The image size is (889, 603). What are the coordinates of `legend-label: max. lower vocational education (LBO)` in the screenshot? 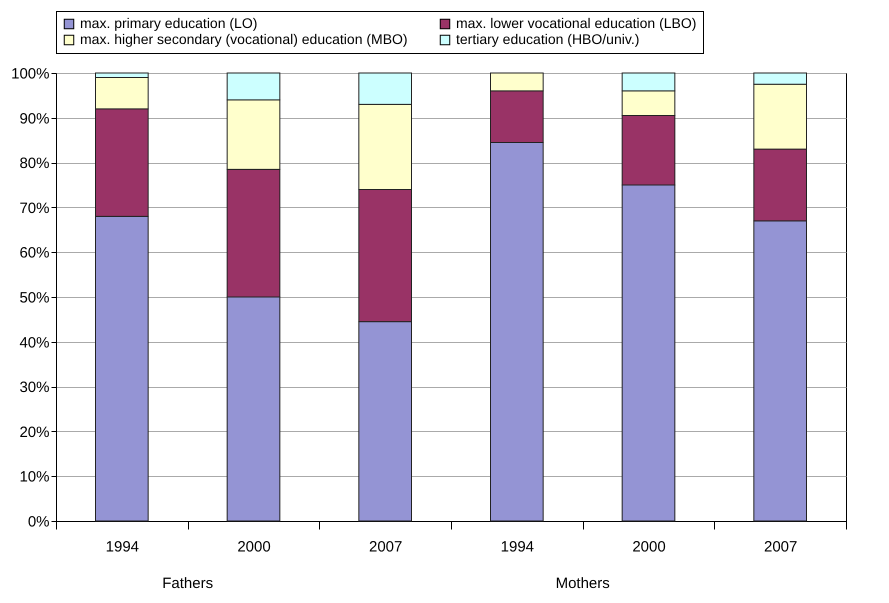 It's located at (576, 23).